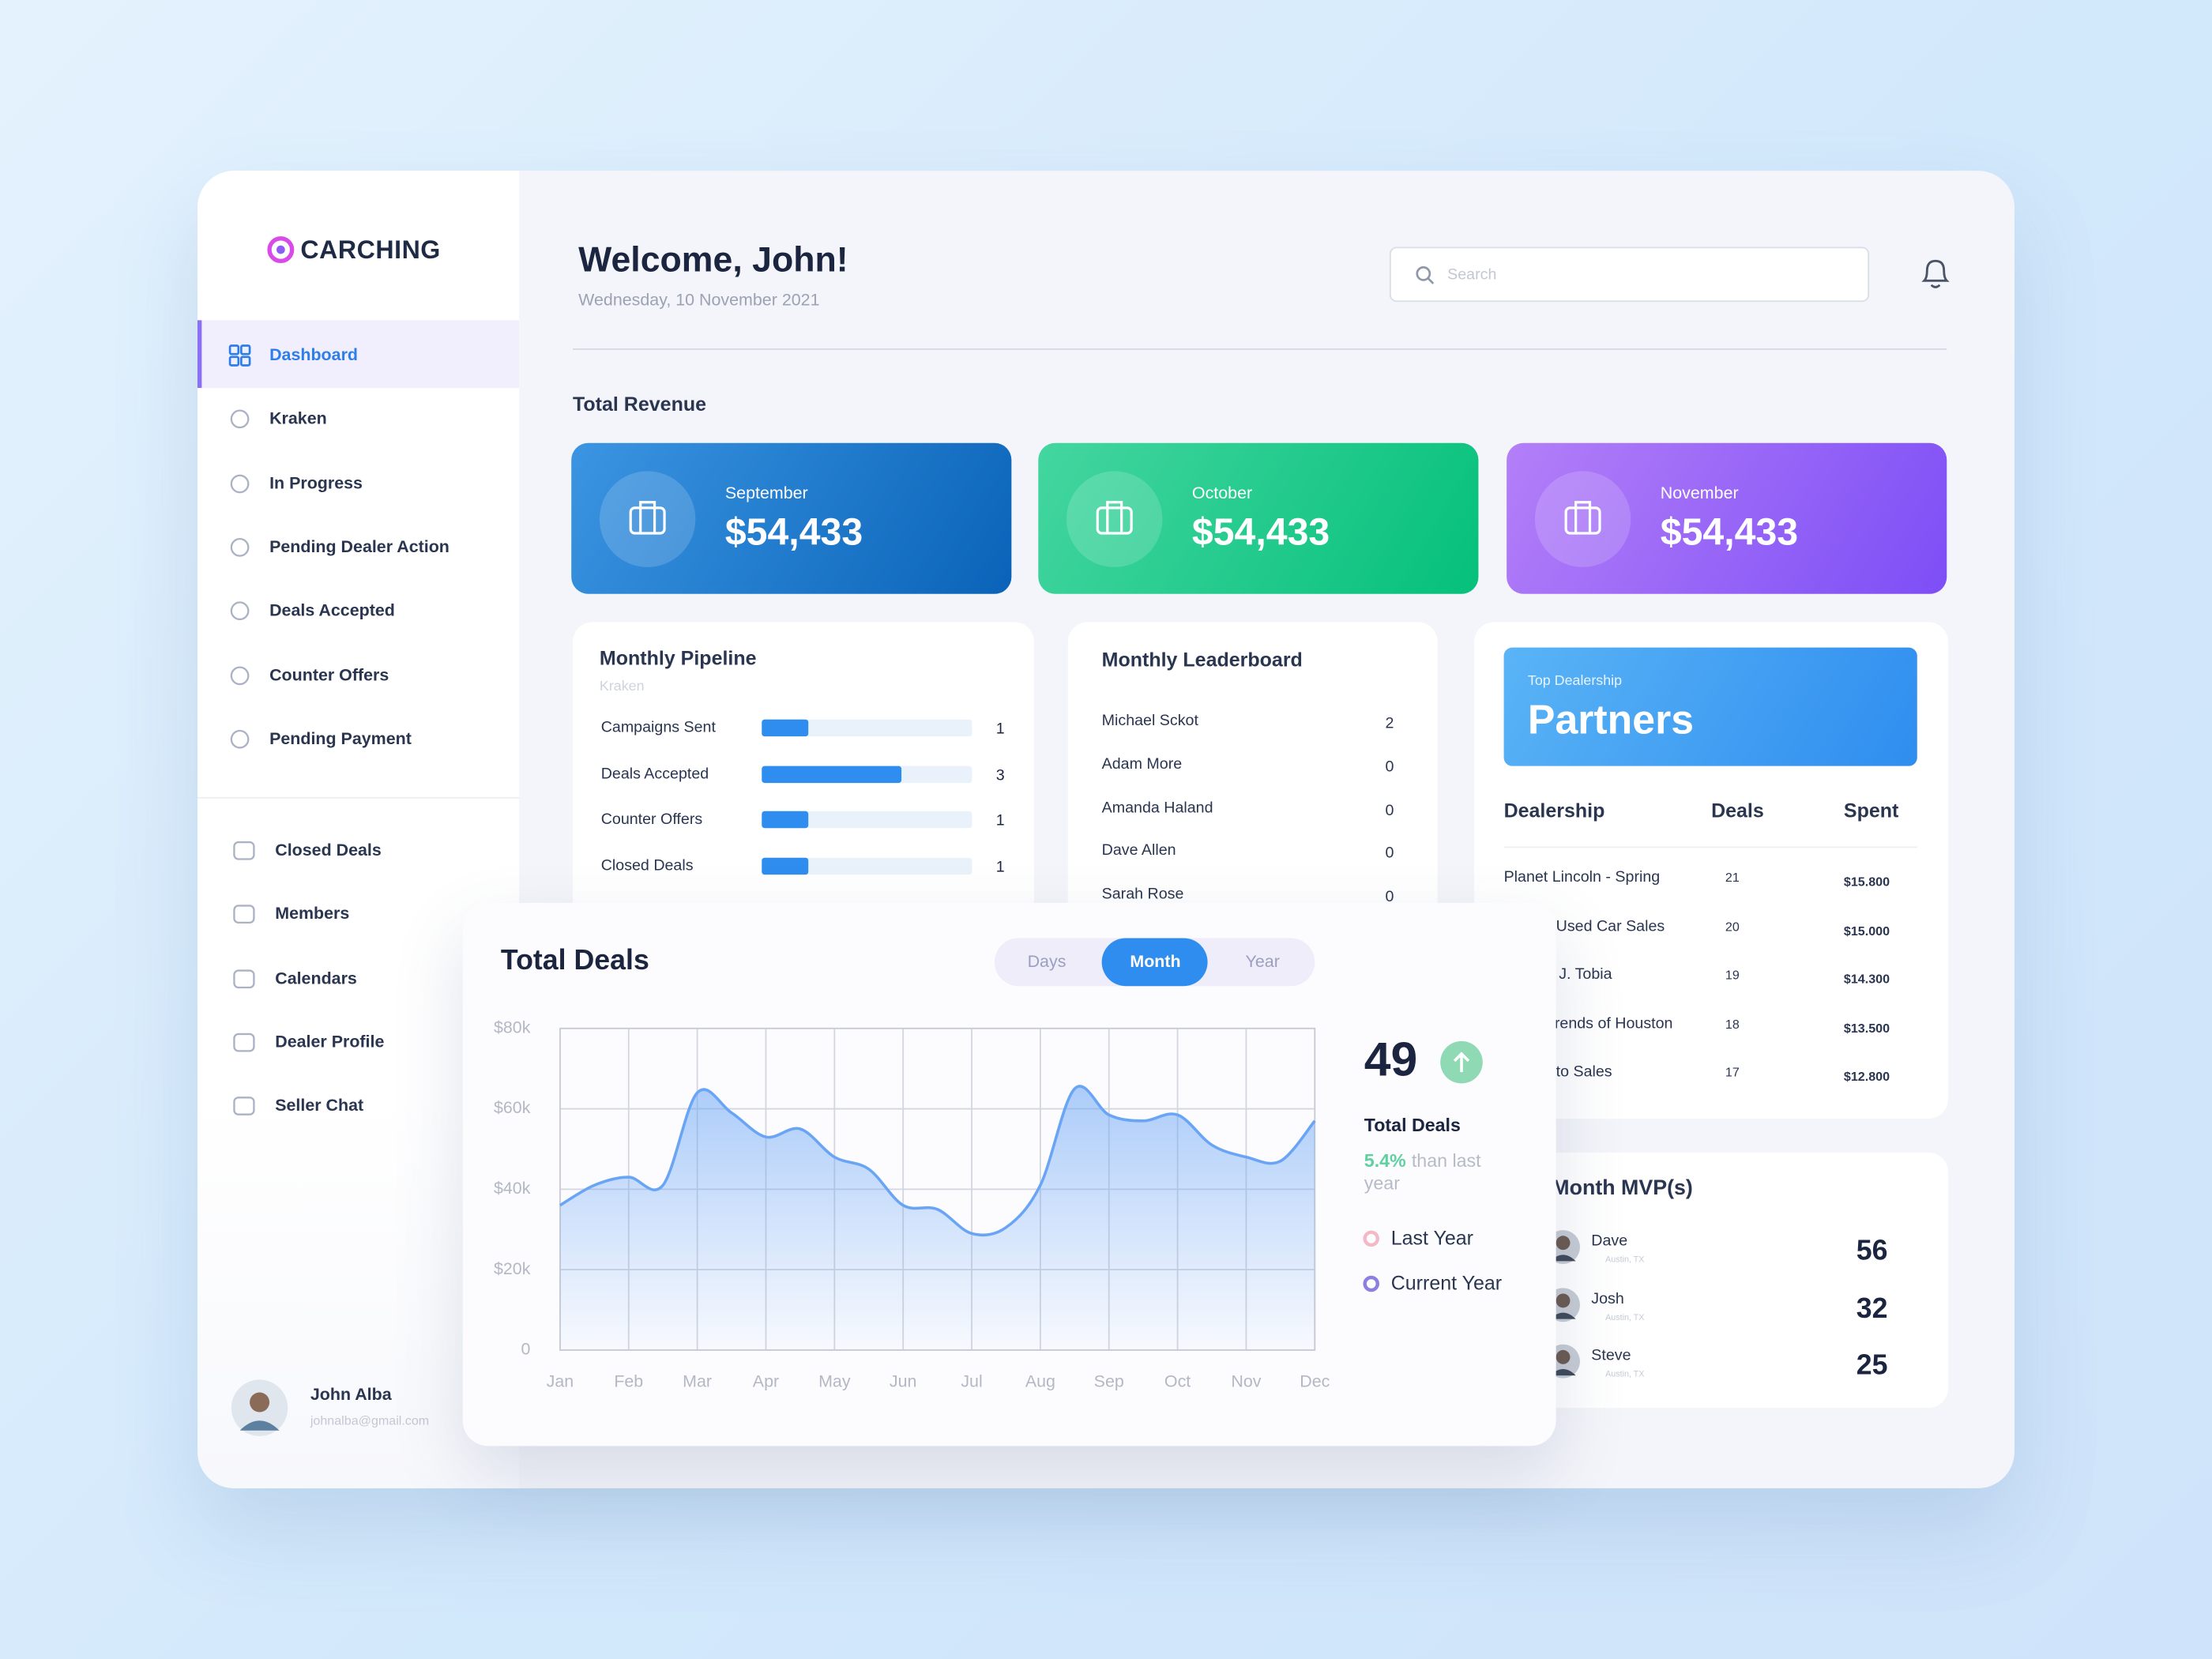 The image size is (2212, 1659). Describe the element at coordinates (1732, 975) in the screenshot. I see `dealership-deals: 19` at that location.